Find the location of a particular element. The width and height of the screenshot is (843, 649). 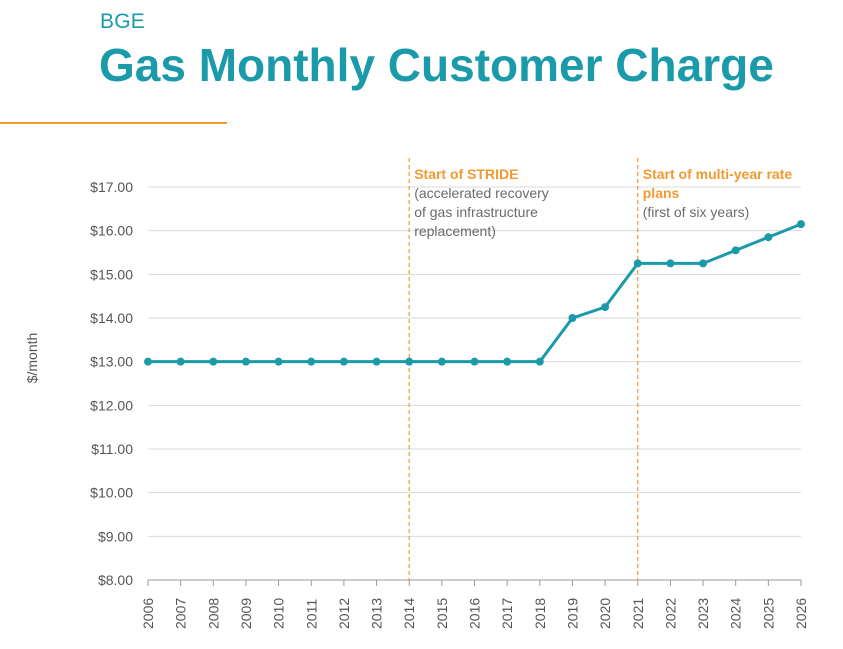

y-tick-label: $13.00 is located at coordinates (111, 362).